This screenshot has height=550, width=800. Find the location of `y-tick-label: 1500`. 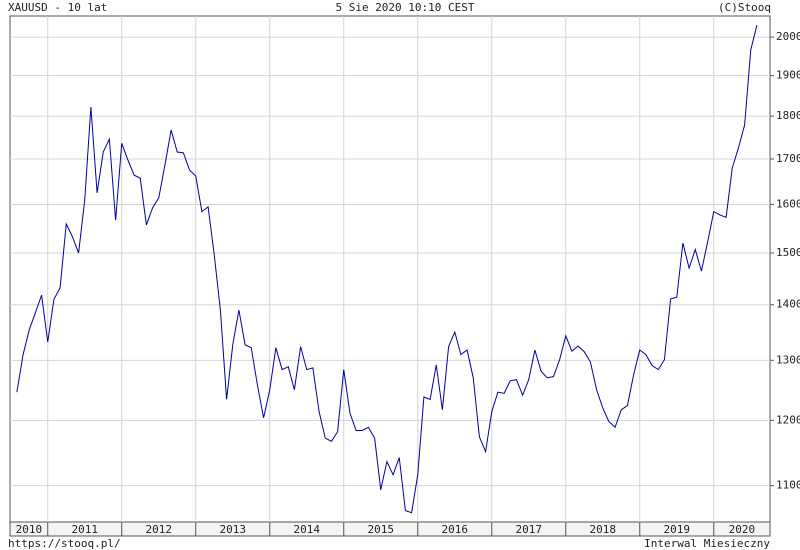

y-tick-label: 1500 is located at coordinates (788, 252).